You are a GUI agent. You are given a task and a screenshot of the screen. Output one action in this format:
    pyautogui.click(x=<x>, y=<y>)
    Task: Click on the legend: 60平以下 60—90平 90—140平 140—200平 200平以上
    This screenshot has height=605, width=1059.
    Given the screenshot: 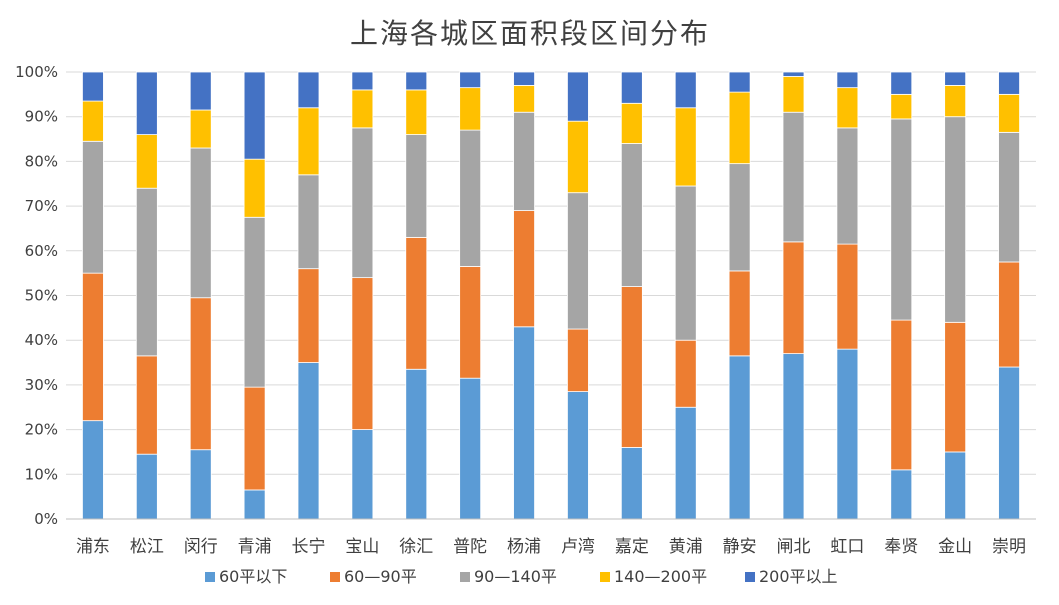 What is the action you would take?
    pyautogui.click(x=521, y=576)
    